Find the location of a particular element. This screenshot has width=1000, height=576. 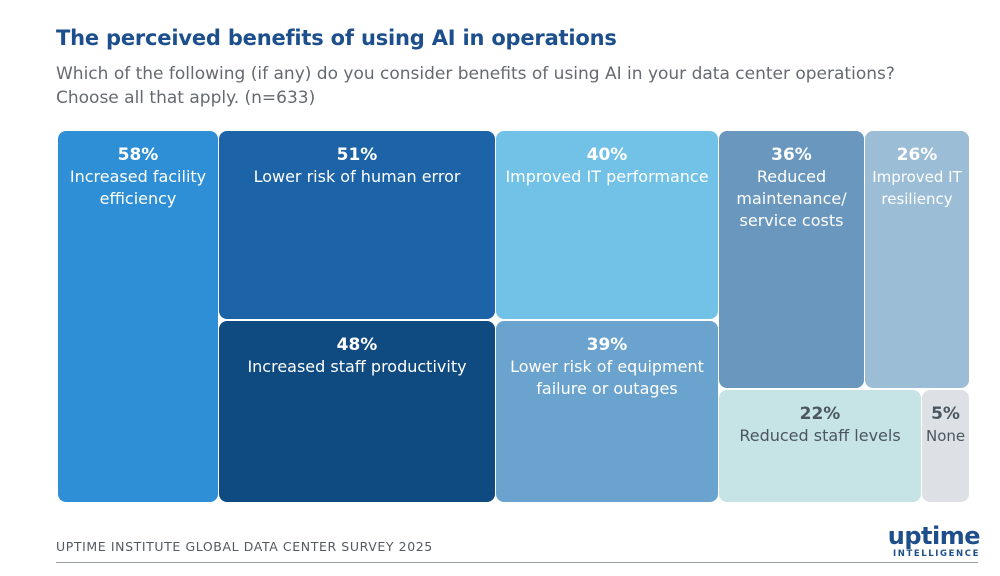

tile-value: 51% is located at coordinates (357, 155).